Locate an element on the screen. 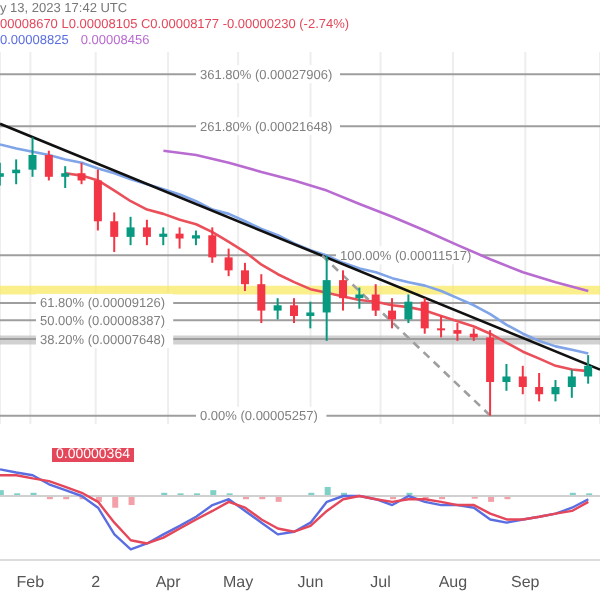 The width and height of the screenshot is (600, 600). x-tick-label: Jun is located at coordinates (310, 582).